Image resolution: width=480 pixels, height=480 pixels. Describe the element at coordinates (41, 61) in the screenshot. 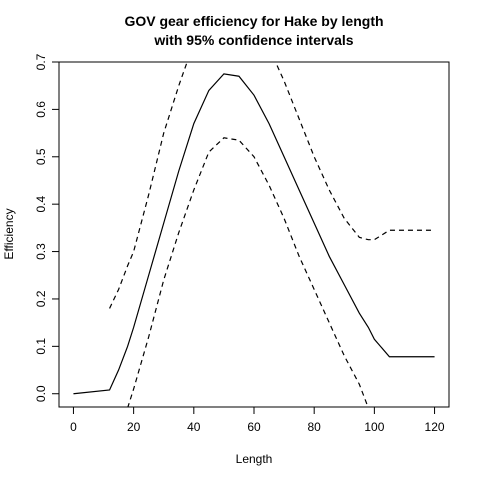

I see `y-tick-label: 0.7` at that location.